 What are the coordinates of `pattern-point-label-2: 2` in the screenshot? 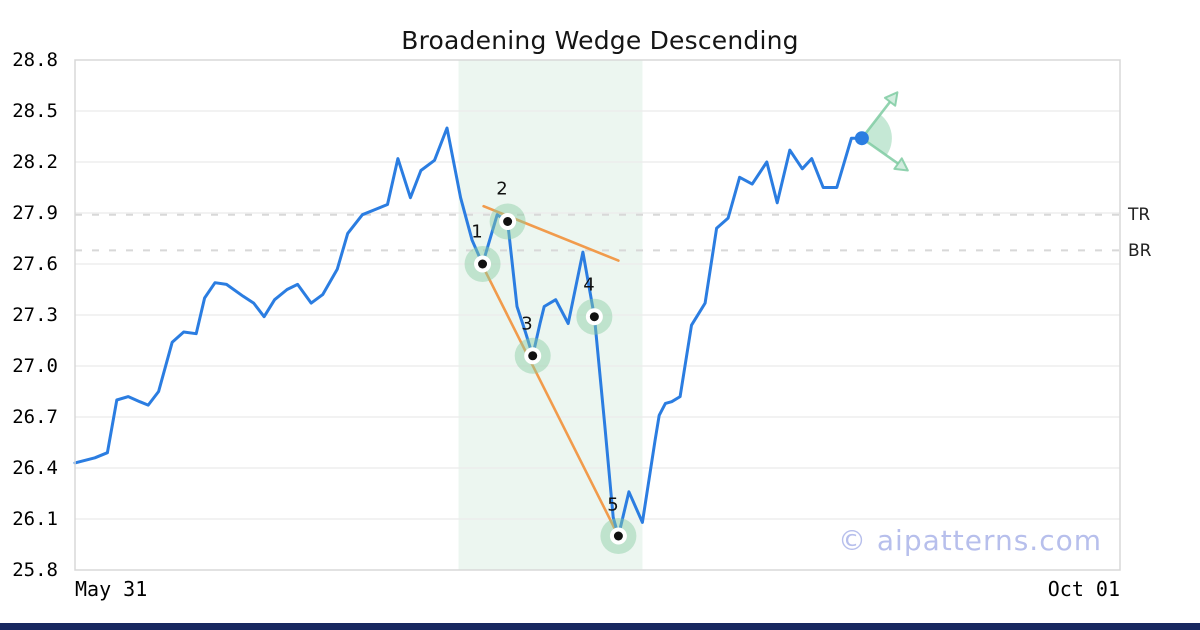 It's located at (502, 189).